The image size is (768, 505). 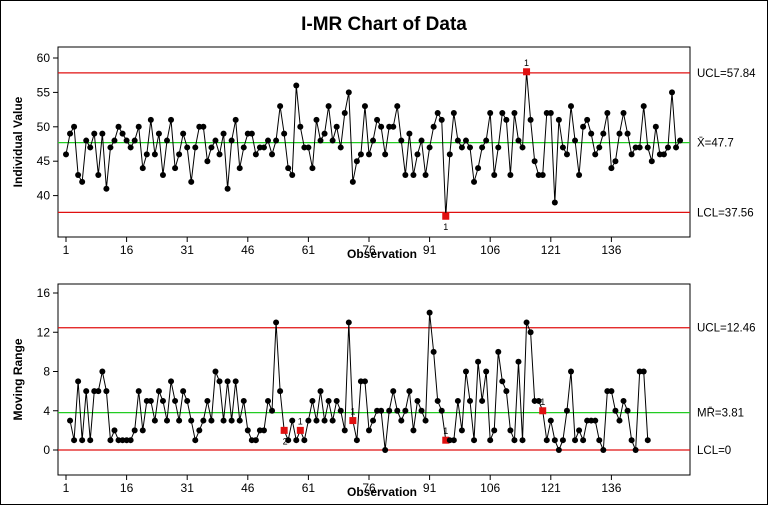 I want to click on x-tick-label: 91, so click(x=430, y=250).